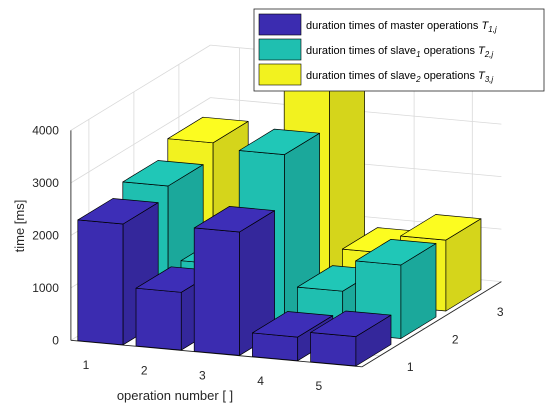 The height and width of the screenshot is (413, 550). What do you see at coordinates (280, 24) in the screenshot?
I see `legend-swatch-master` at bounding box center [280, 24].